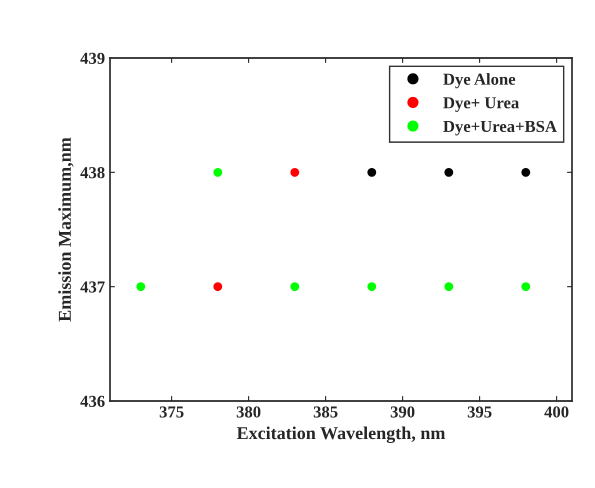  Describe the element at coordinates (66, 230) in the screenshot. I see `y-axis-title: Emission Maximum,nm` at that location.